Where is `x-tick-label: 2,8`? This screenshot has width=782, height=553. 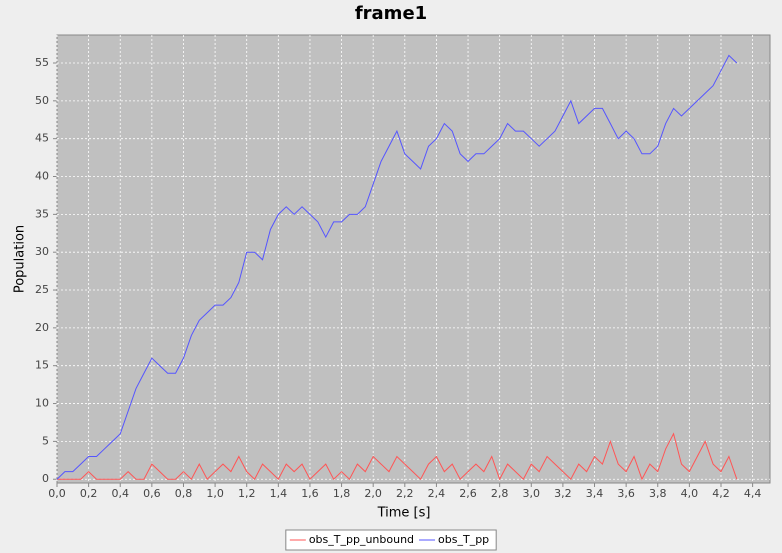
x-tick-label: 2,8 is located at coordinates (500, 493).